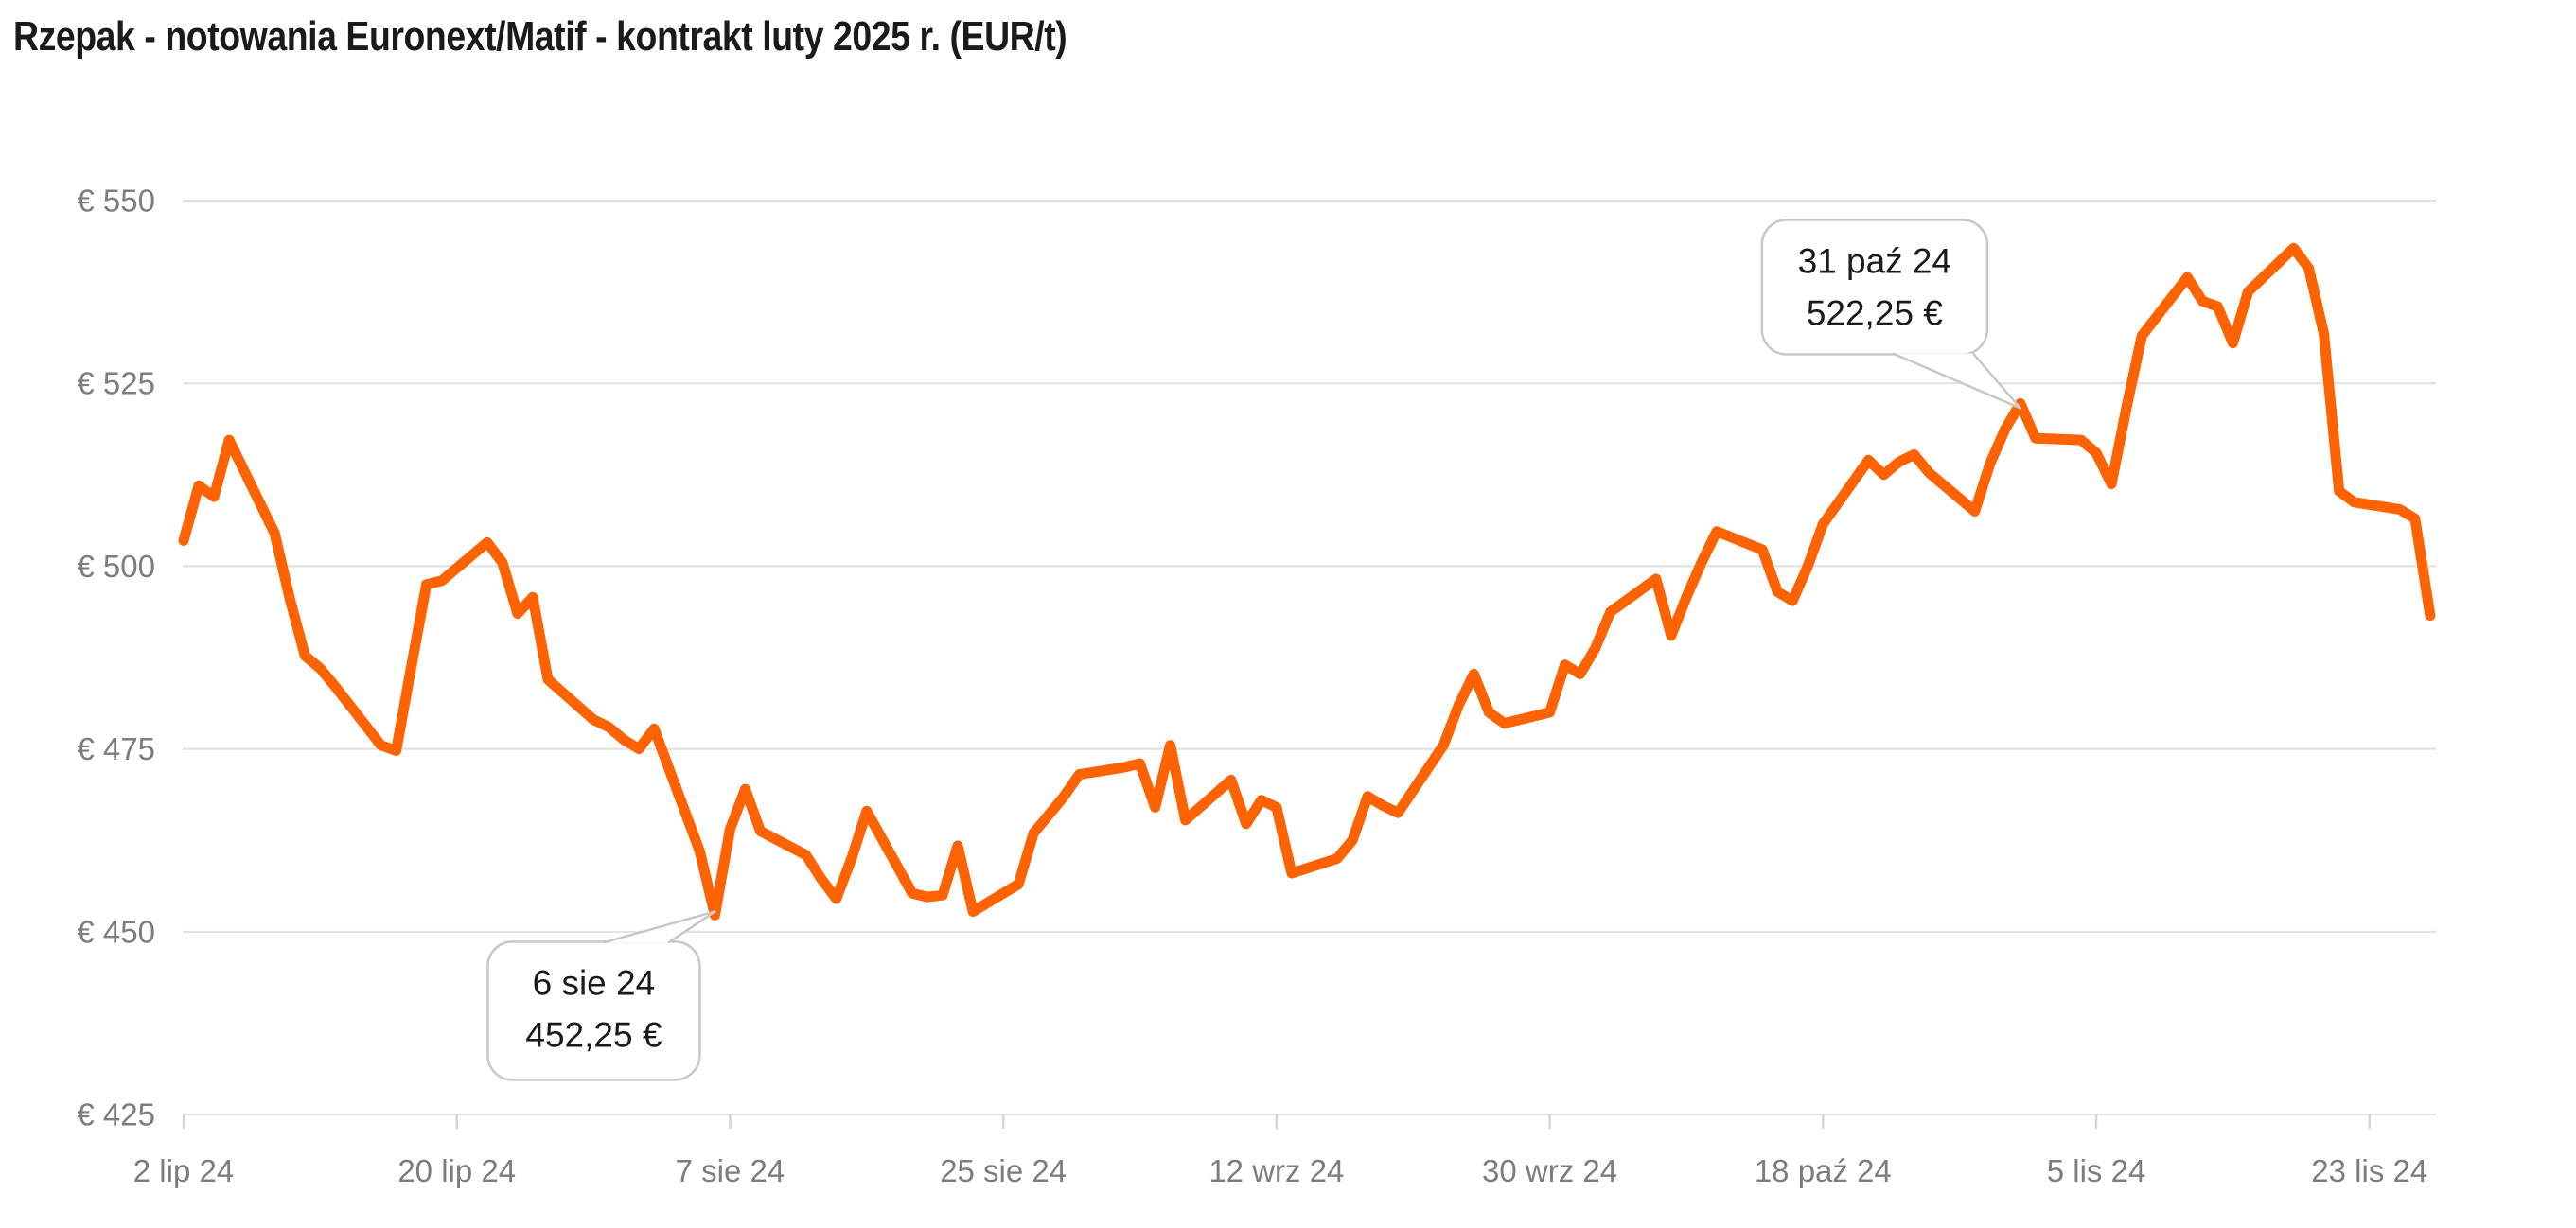 The width and height of the screenshot is (2576, 1228). I want to click on x-tick-label: 7 sie 24, so click(730, 1170).